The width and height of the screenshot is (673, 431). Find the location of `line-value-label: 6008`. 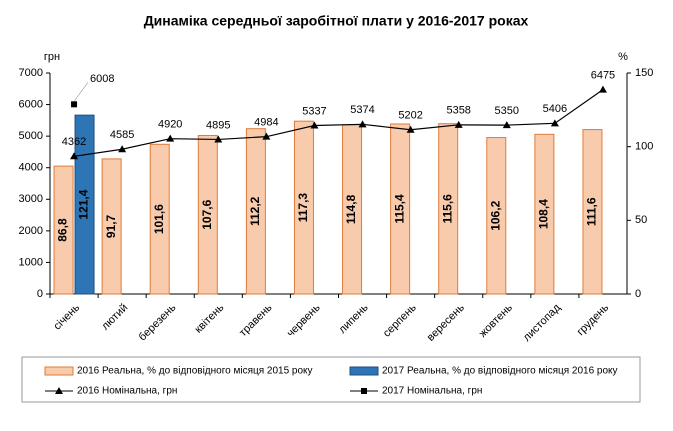

line-value-label: 6008 is located at coordinates (102, 79).